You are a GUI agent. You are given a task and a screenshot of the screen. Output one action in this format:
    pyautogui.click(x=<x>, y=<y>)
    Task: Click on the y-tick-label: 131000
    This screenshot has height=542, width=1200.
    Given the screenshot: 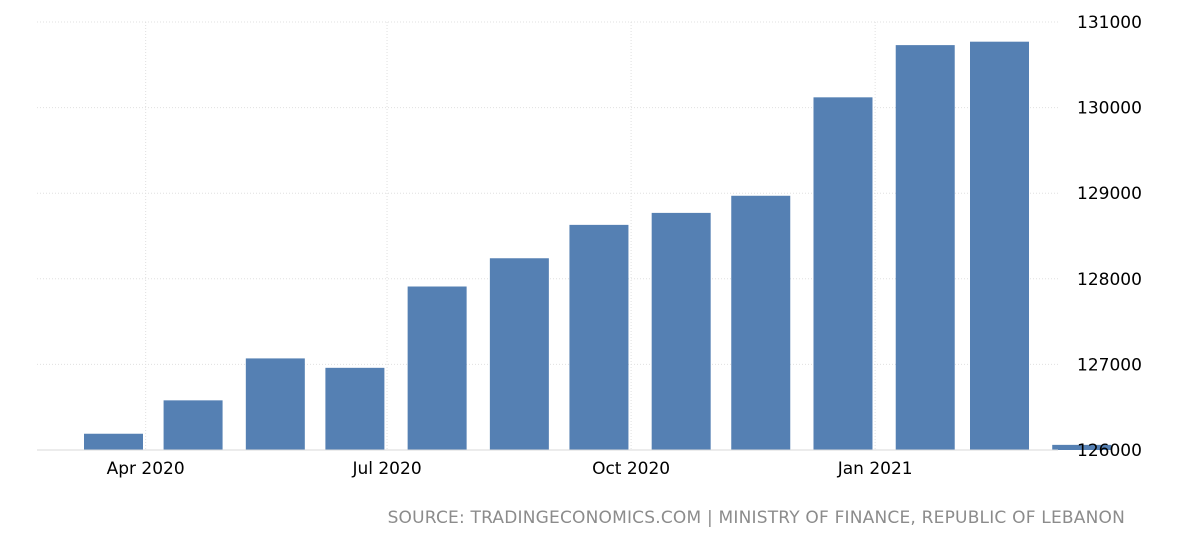 What is the action you would take?
    pyautogui.click(x=1109, y=23)
    